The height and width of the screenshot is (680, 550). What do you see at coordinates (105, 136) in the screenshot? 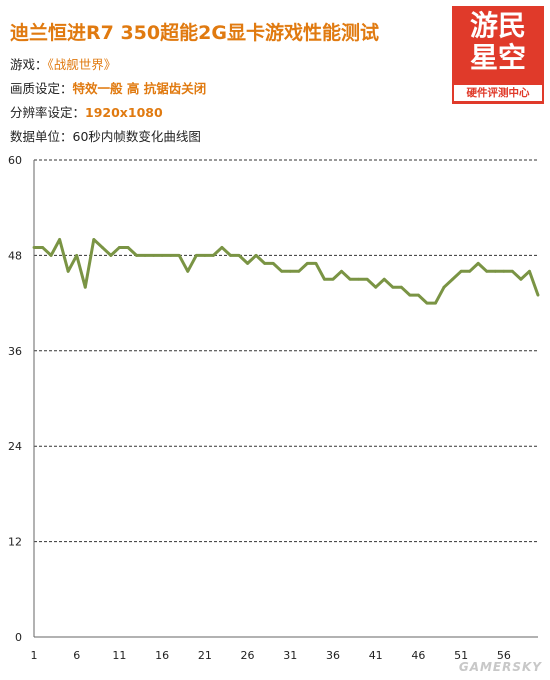
I see `unit-row: 数据单位：60秒内帧数变化曲线图` at bounding box center [105, 136].